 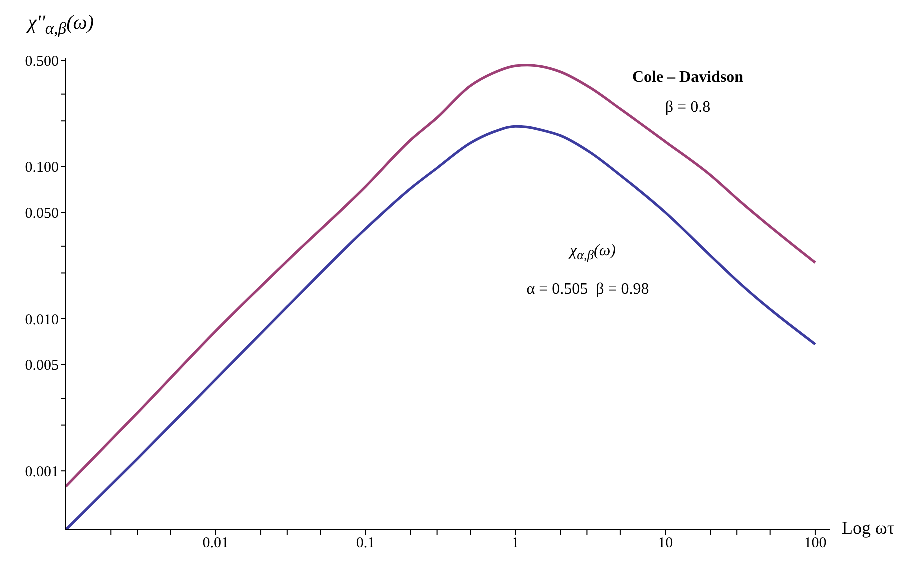 What do you see at coordinates (366, 544) in the screenshot?
I see `x-tick-label: 0.1` at bounding box center [366, 544].